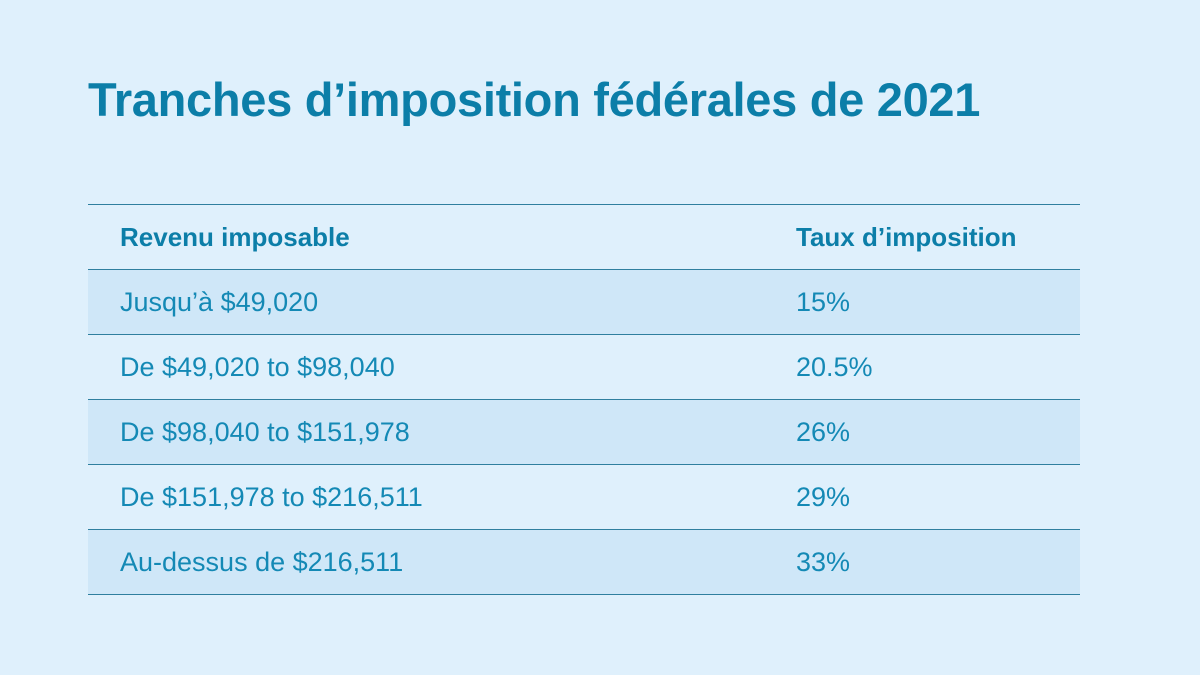  Describe the element at coordinates (584, 237) in the screenshot. I see `table-header-row: Revenu imposable Taux d’imposition` at that location.